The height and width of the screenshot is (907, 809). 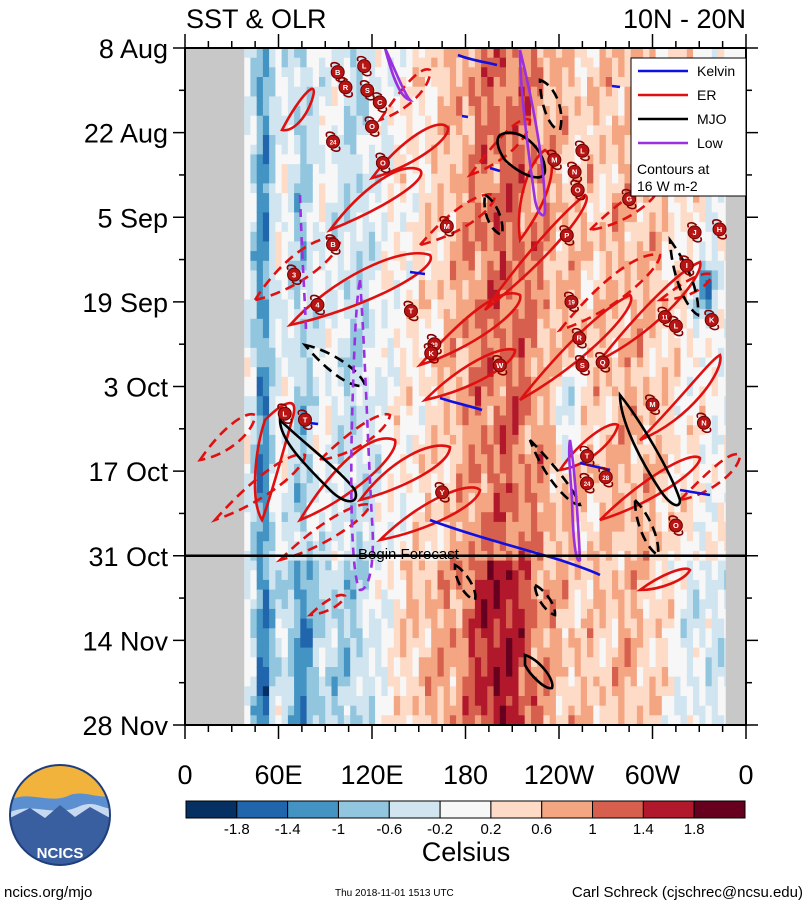 What do you see at coordinates (694, 829) in the screenshot?
I see `colorbar-tick-label: 1.8` at bounding box center [694, 829].